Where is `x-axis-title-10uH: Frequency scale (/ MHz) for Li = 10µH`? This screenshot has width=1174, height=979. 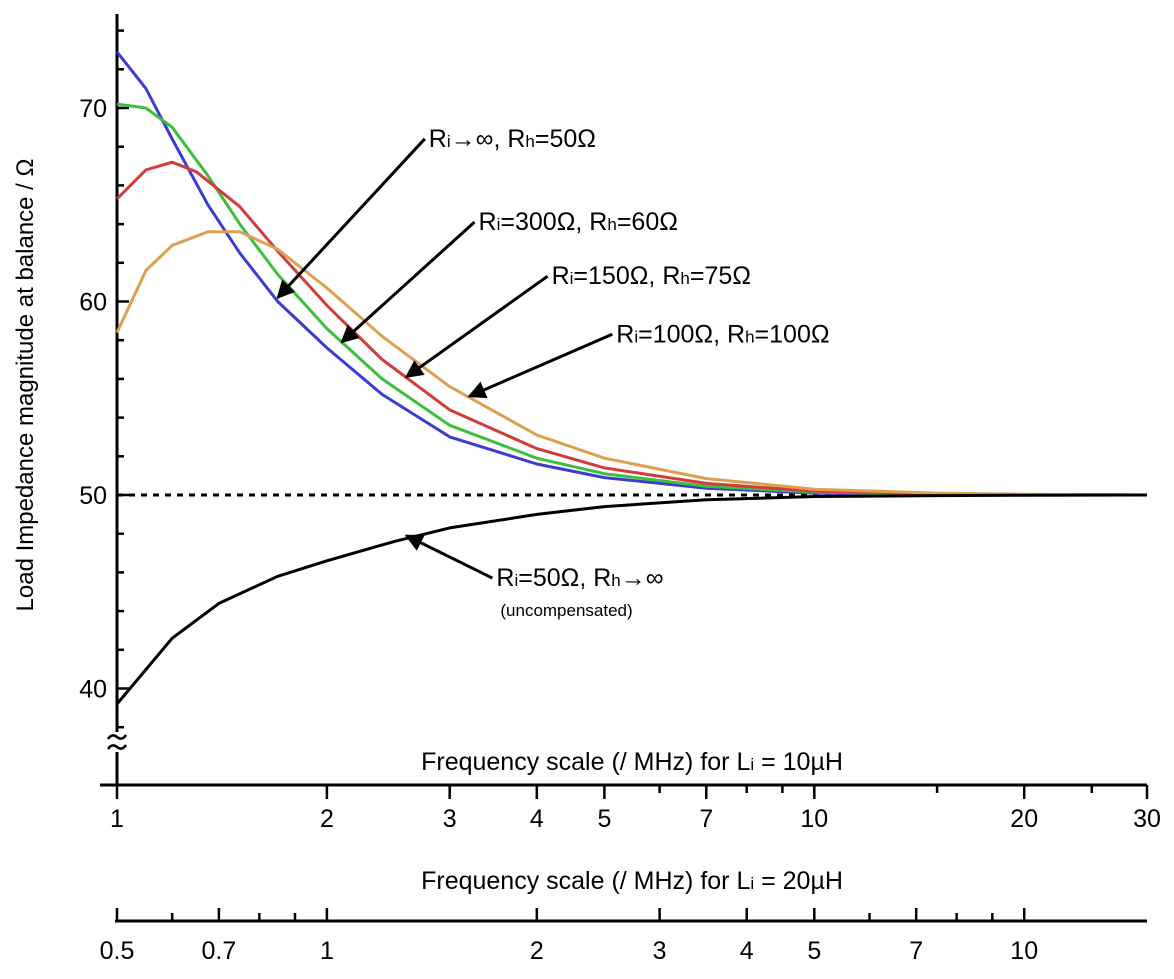 x-axis-title-10uH: Frequency scale (/ MHz) for Li = 10µH is located at coordinates (632, 762).